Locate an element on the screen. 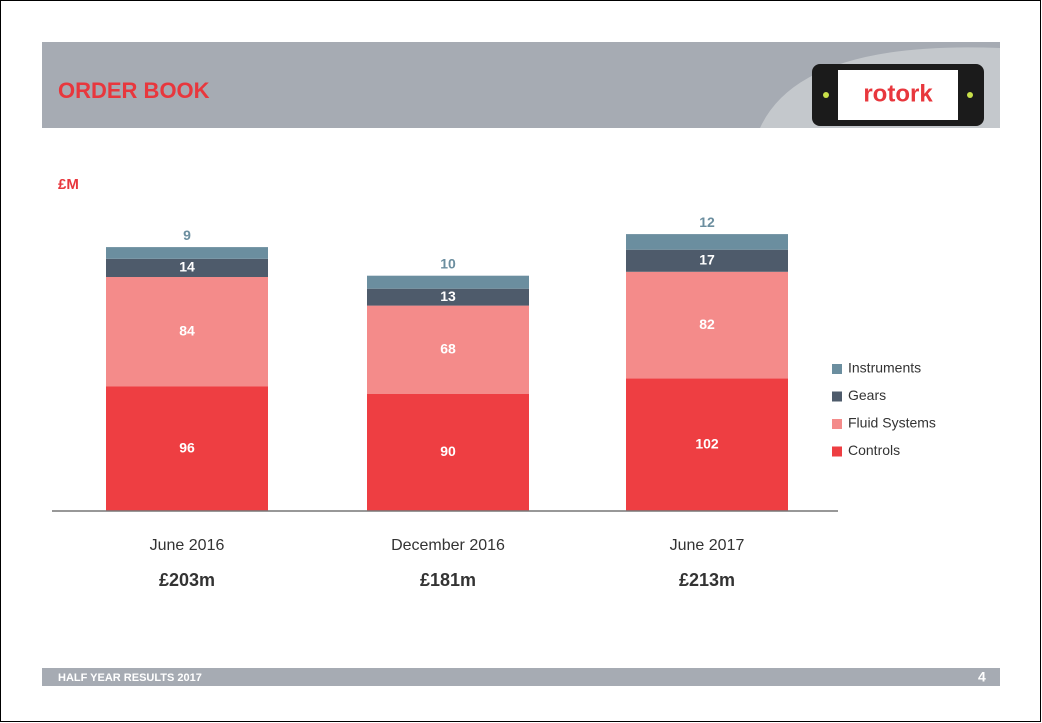 This screenshot has height=723, width=1042. total-label: £213m is located at coordinates (707, 580).